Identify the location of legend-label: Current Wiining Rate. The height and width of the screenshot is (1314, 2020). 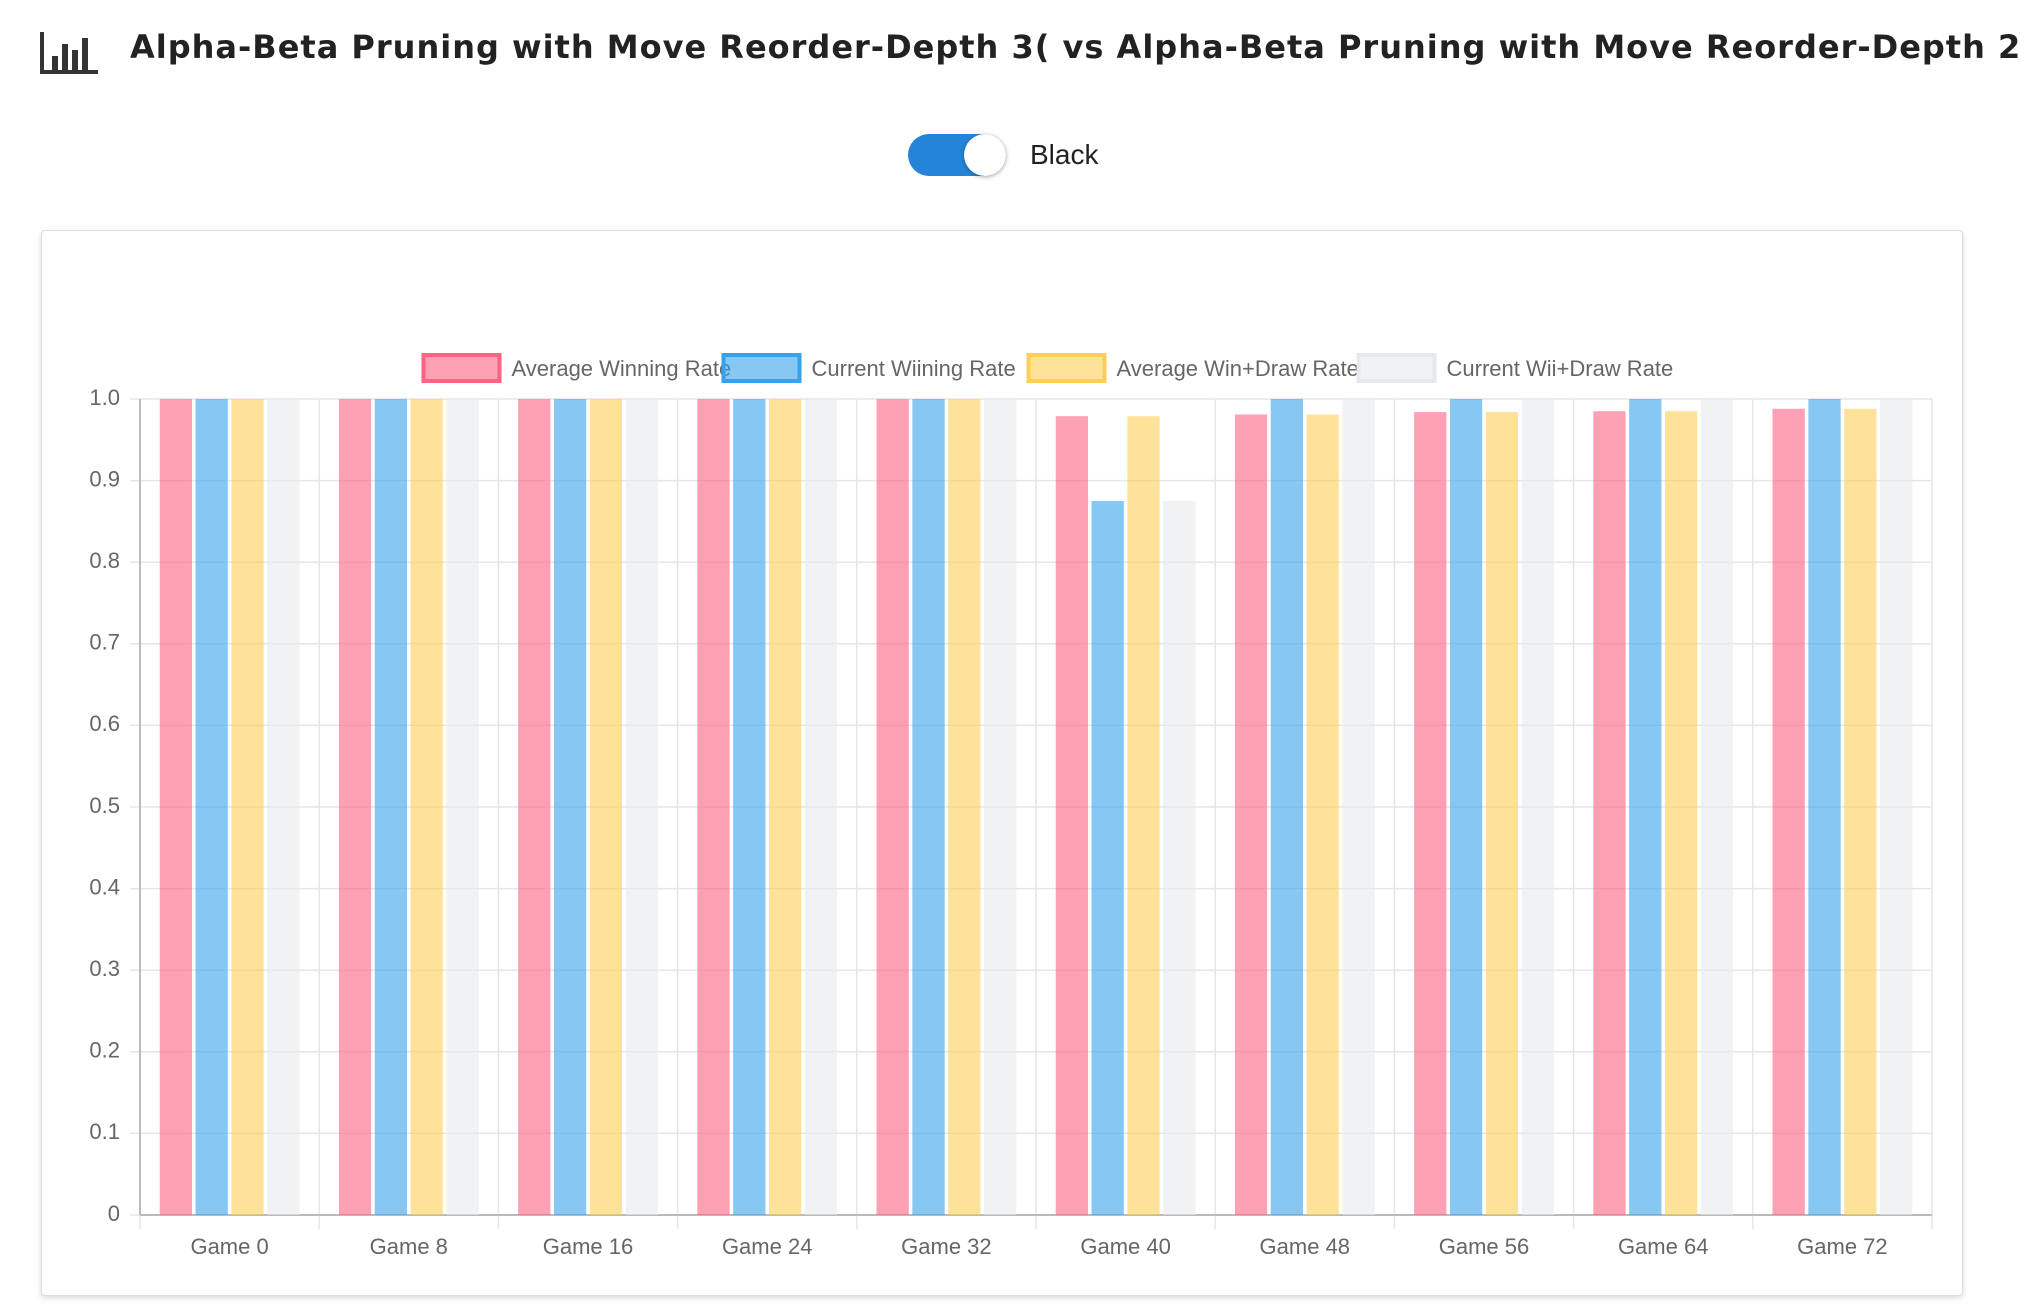
(914, 368).